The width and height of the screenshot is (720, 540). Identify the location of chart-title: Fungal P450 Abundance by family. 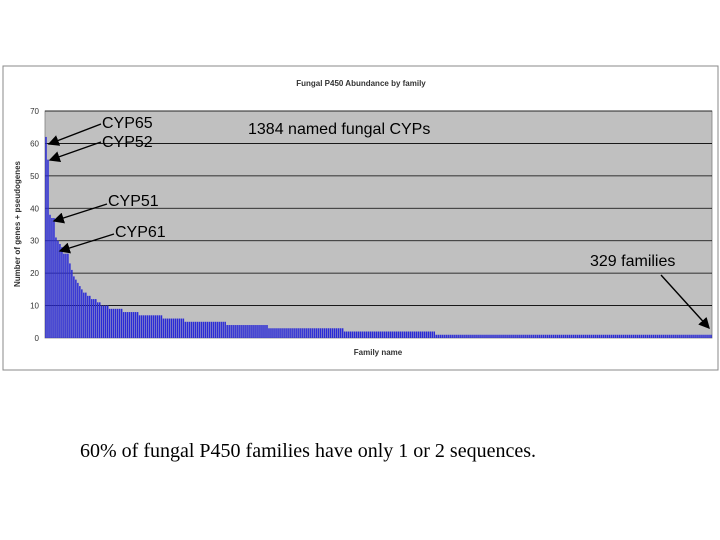
(361, 83).